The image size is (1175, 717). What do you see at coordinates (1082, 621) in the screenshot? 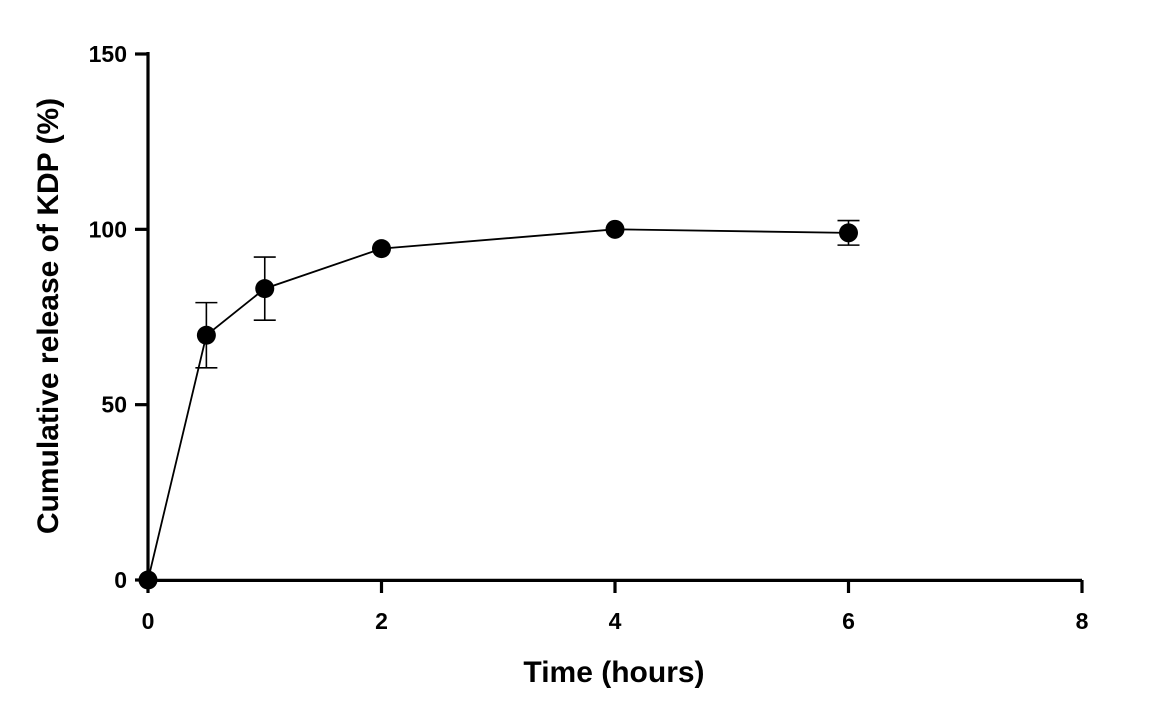
I see `x-tick-label: 8` at bounding box center [1082, 621].